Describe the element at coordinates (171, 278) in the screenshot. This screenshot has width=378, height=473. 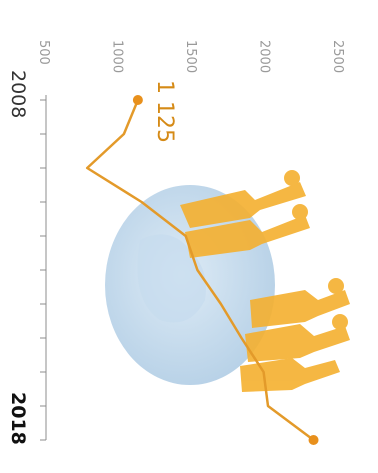
I see `globe-continent-icon` at that location.